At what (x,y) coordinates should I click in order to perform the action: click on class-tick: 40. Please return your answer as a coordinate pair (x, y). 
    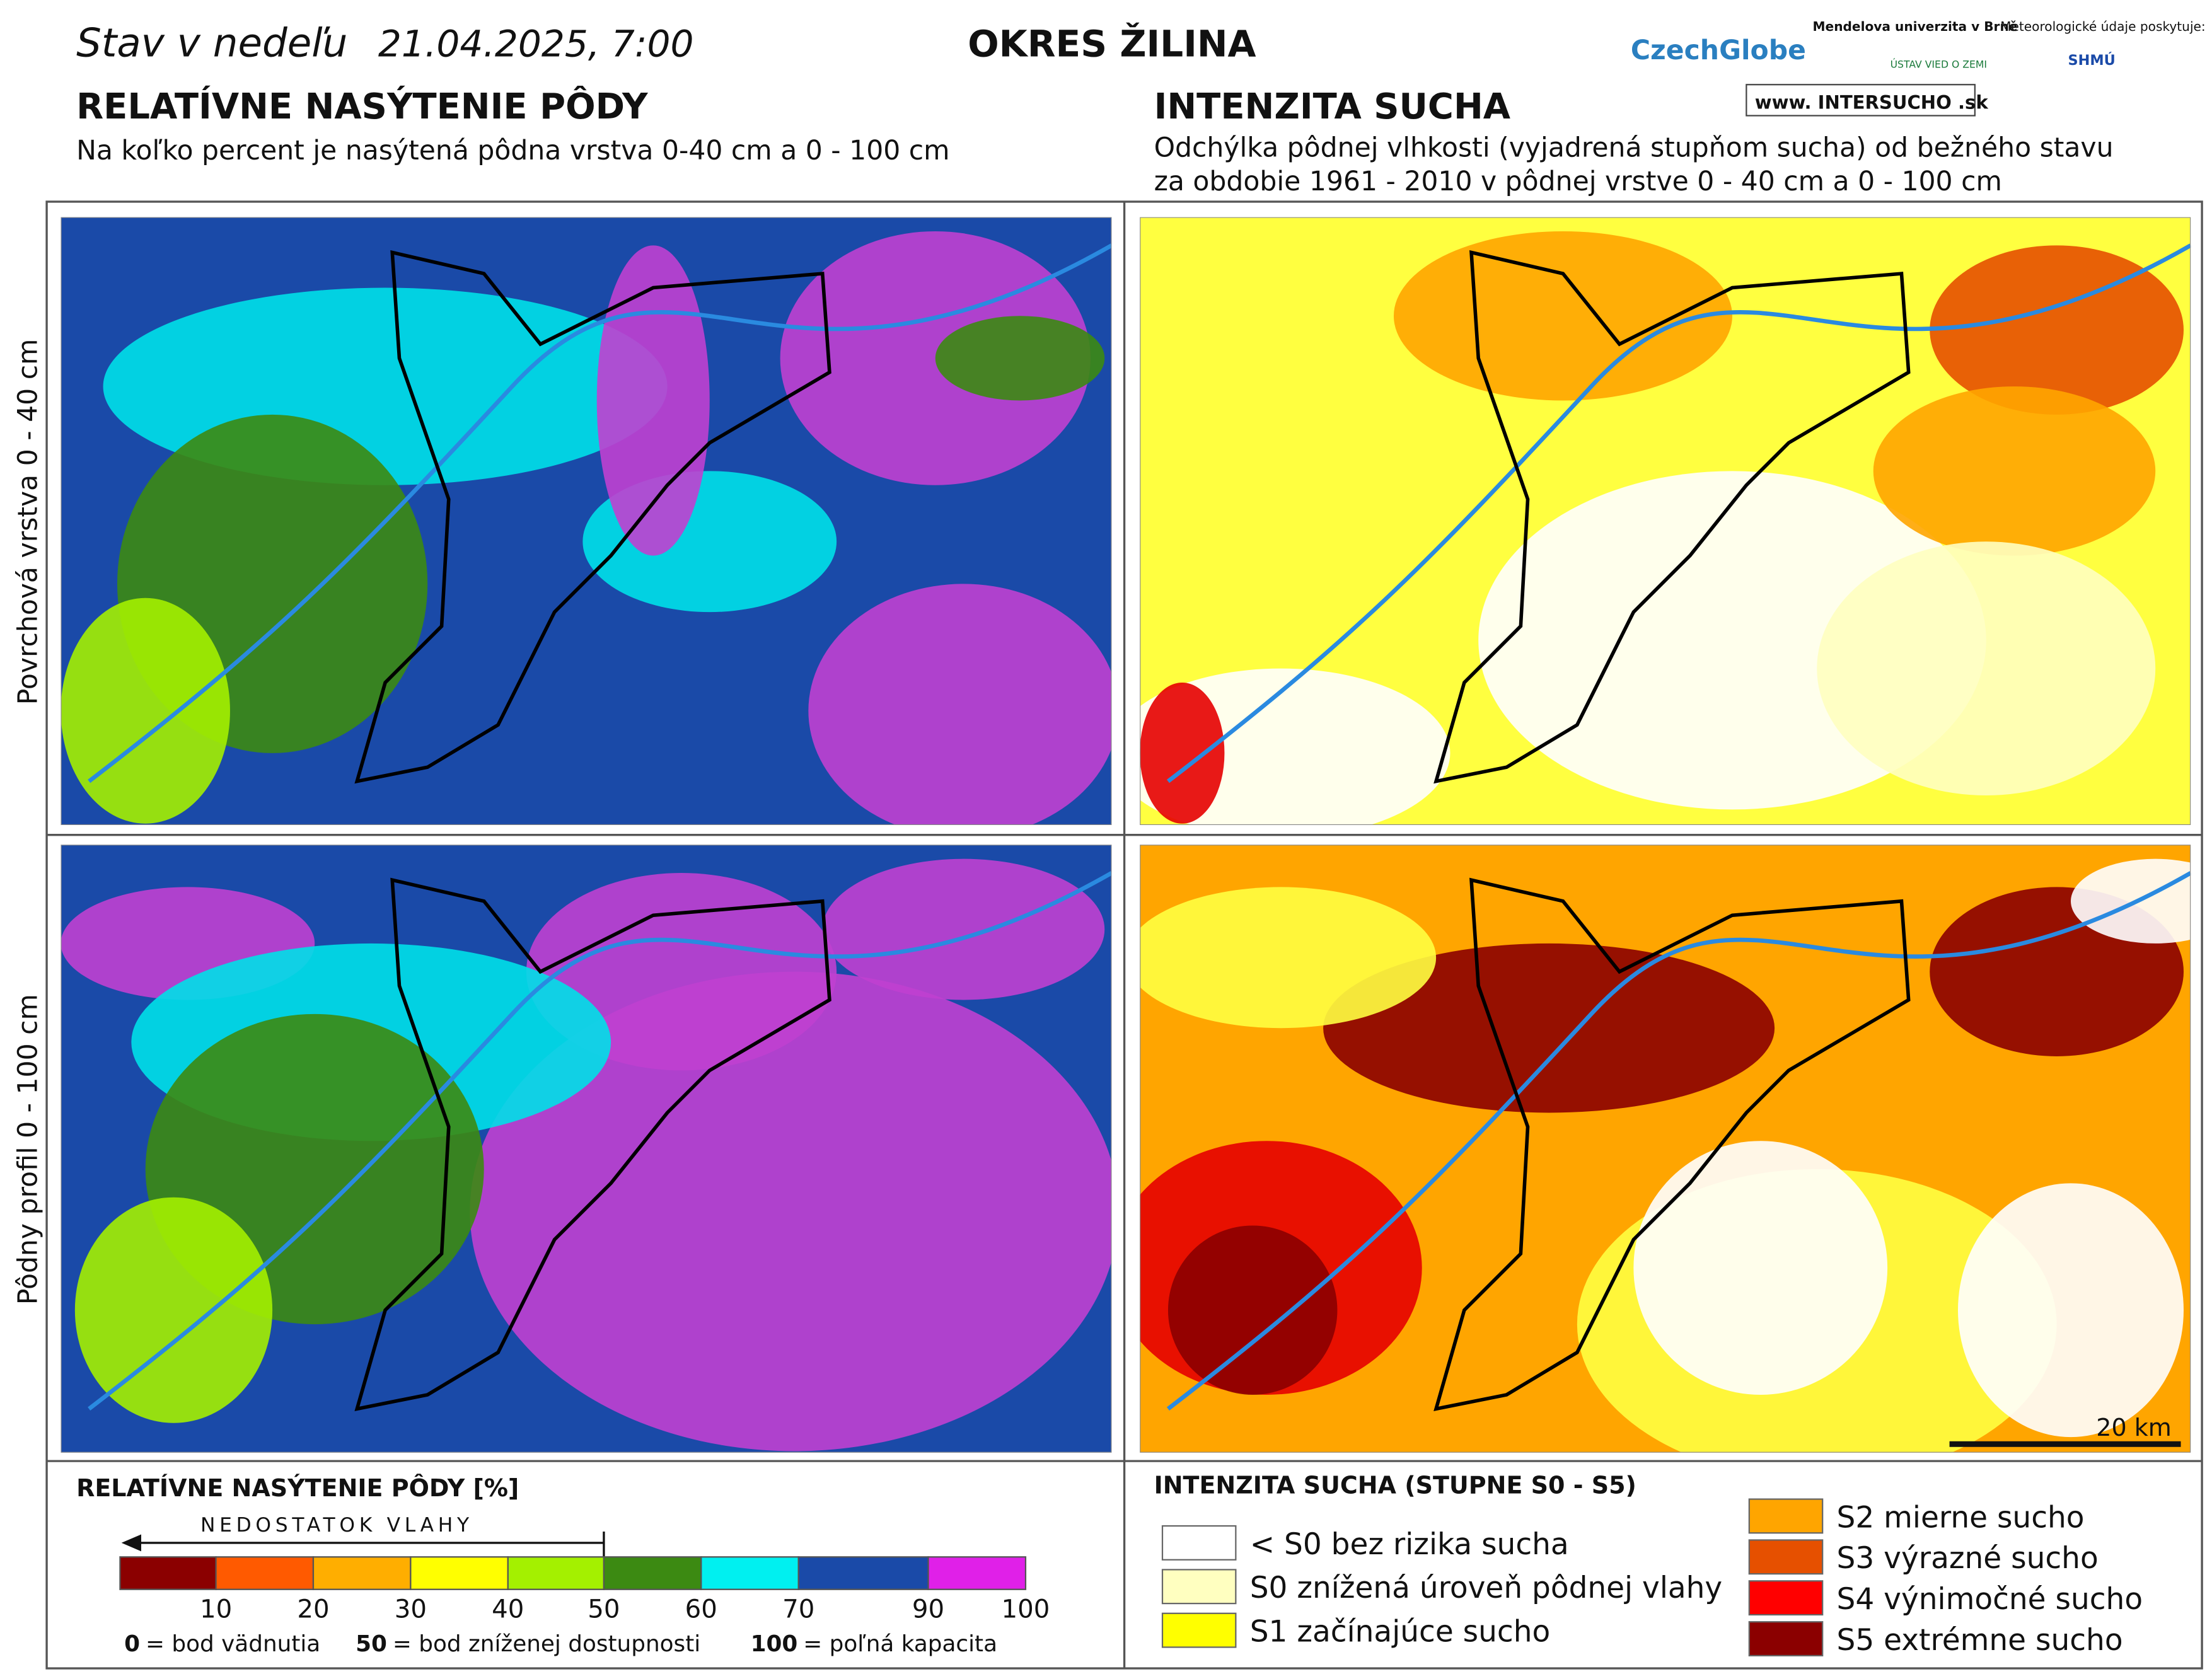
    Looking at the image, I should click on (508, 1609).